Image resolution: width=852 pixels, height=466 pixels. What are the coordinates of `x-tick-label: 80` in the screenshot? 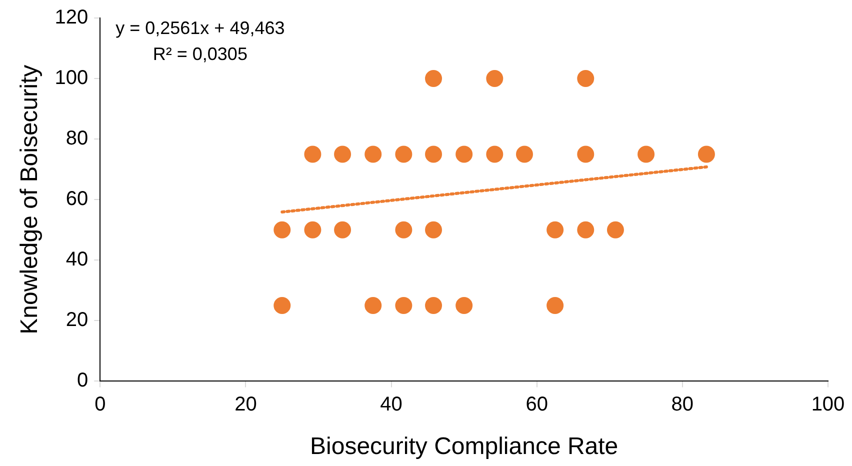 It's located at (682, 405).